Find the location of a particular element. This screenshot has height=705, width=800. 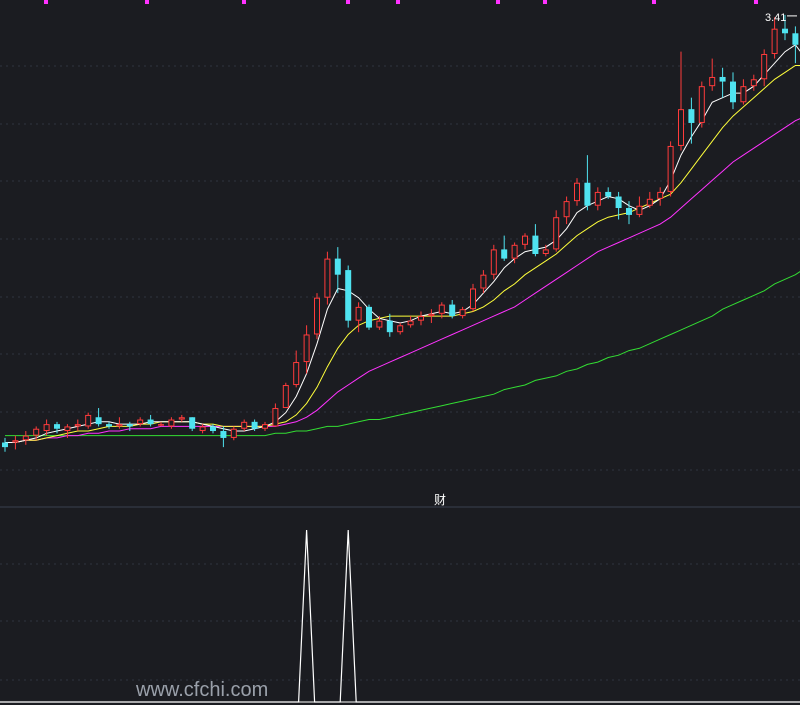

top-marker-dots is located at coordinates (401, 2).